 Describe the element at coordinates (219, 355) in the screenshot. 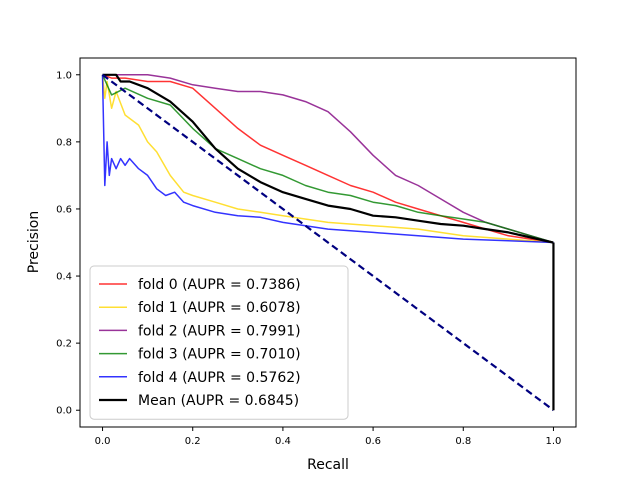

I see `legend-label: fold 3 (AUPR = 0.7010)` at that location.